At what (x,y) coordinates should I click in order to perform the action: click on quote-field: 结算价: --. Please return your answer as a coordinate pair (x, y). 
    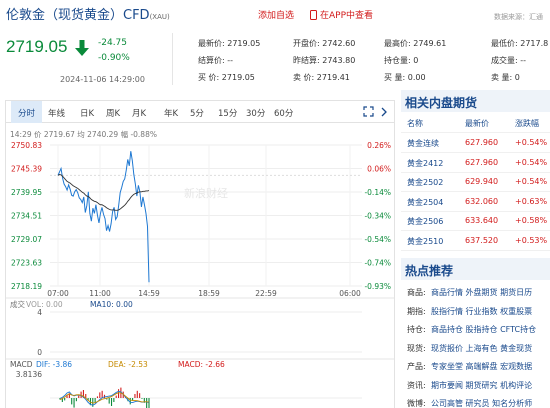
    Looking at the image, I should click on (215, 60).